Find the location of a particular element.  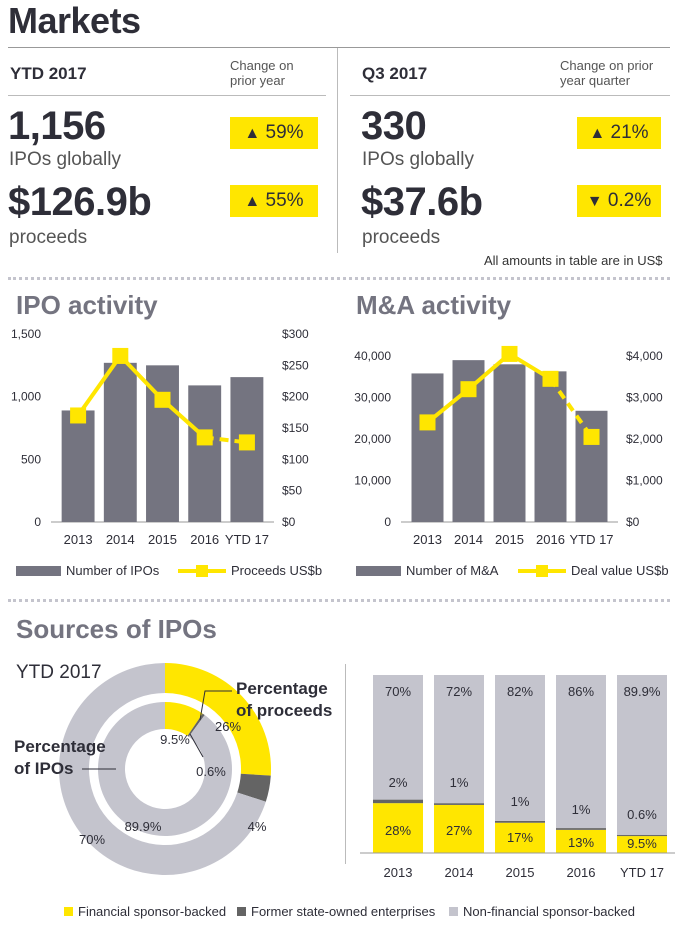

y-left-tick-label: 10,000 is located at coordinates (372, 481).